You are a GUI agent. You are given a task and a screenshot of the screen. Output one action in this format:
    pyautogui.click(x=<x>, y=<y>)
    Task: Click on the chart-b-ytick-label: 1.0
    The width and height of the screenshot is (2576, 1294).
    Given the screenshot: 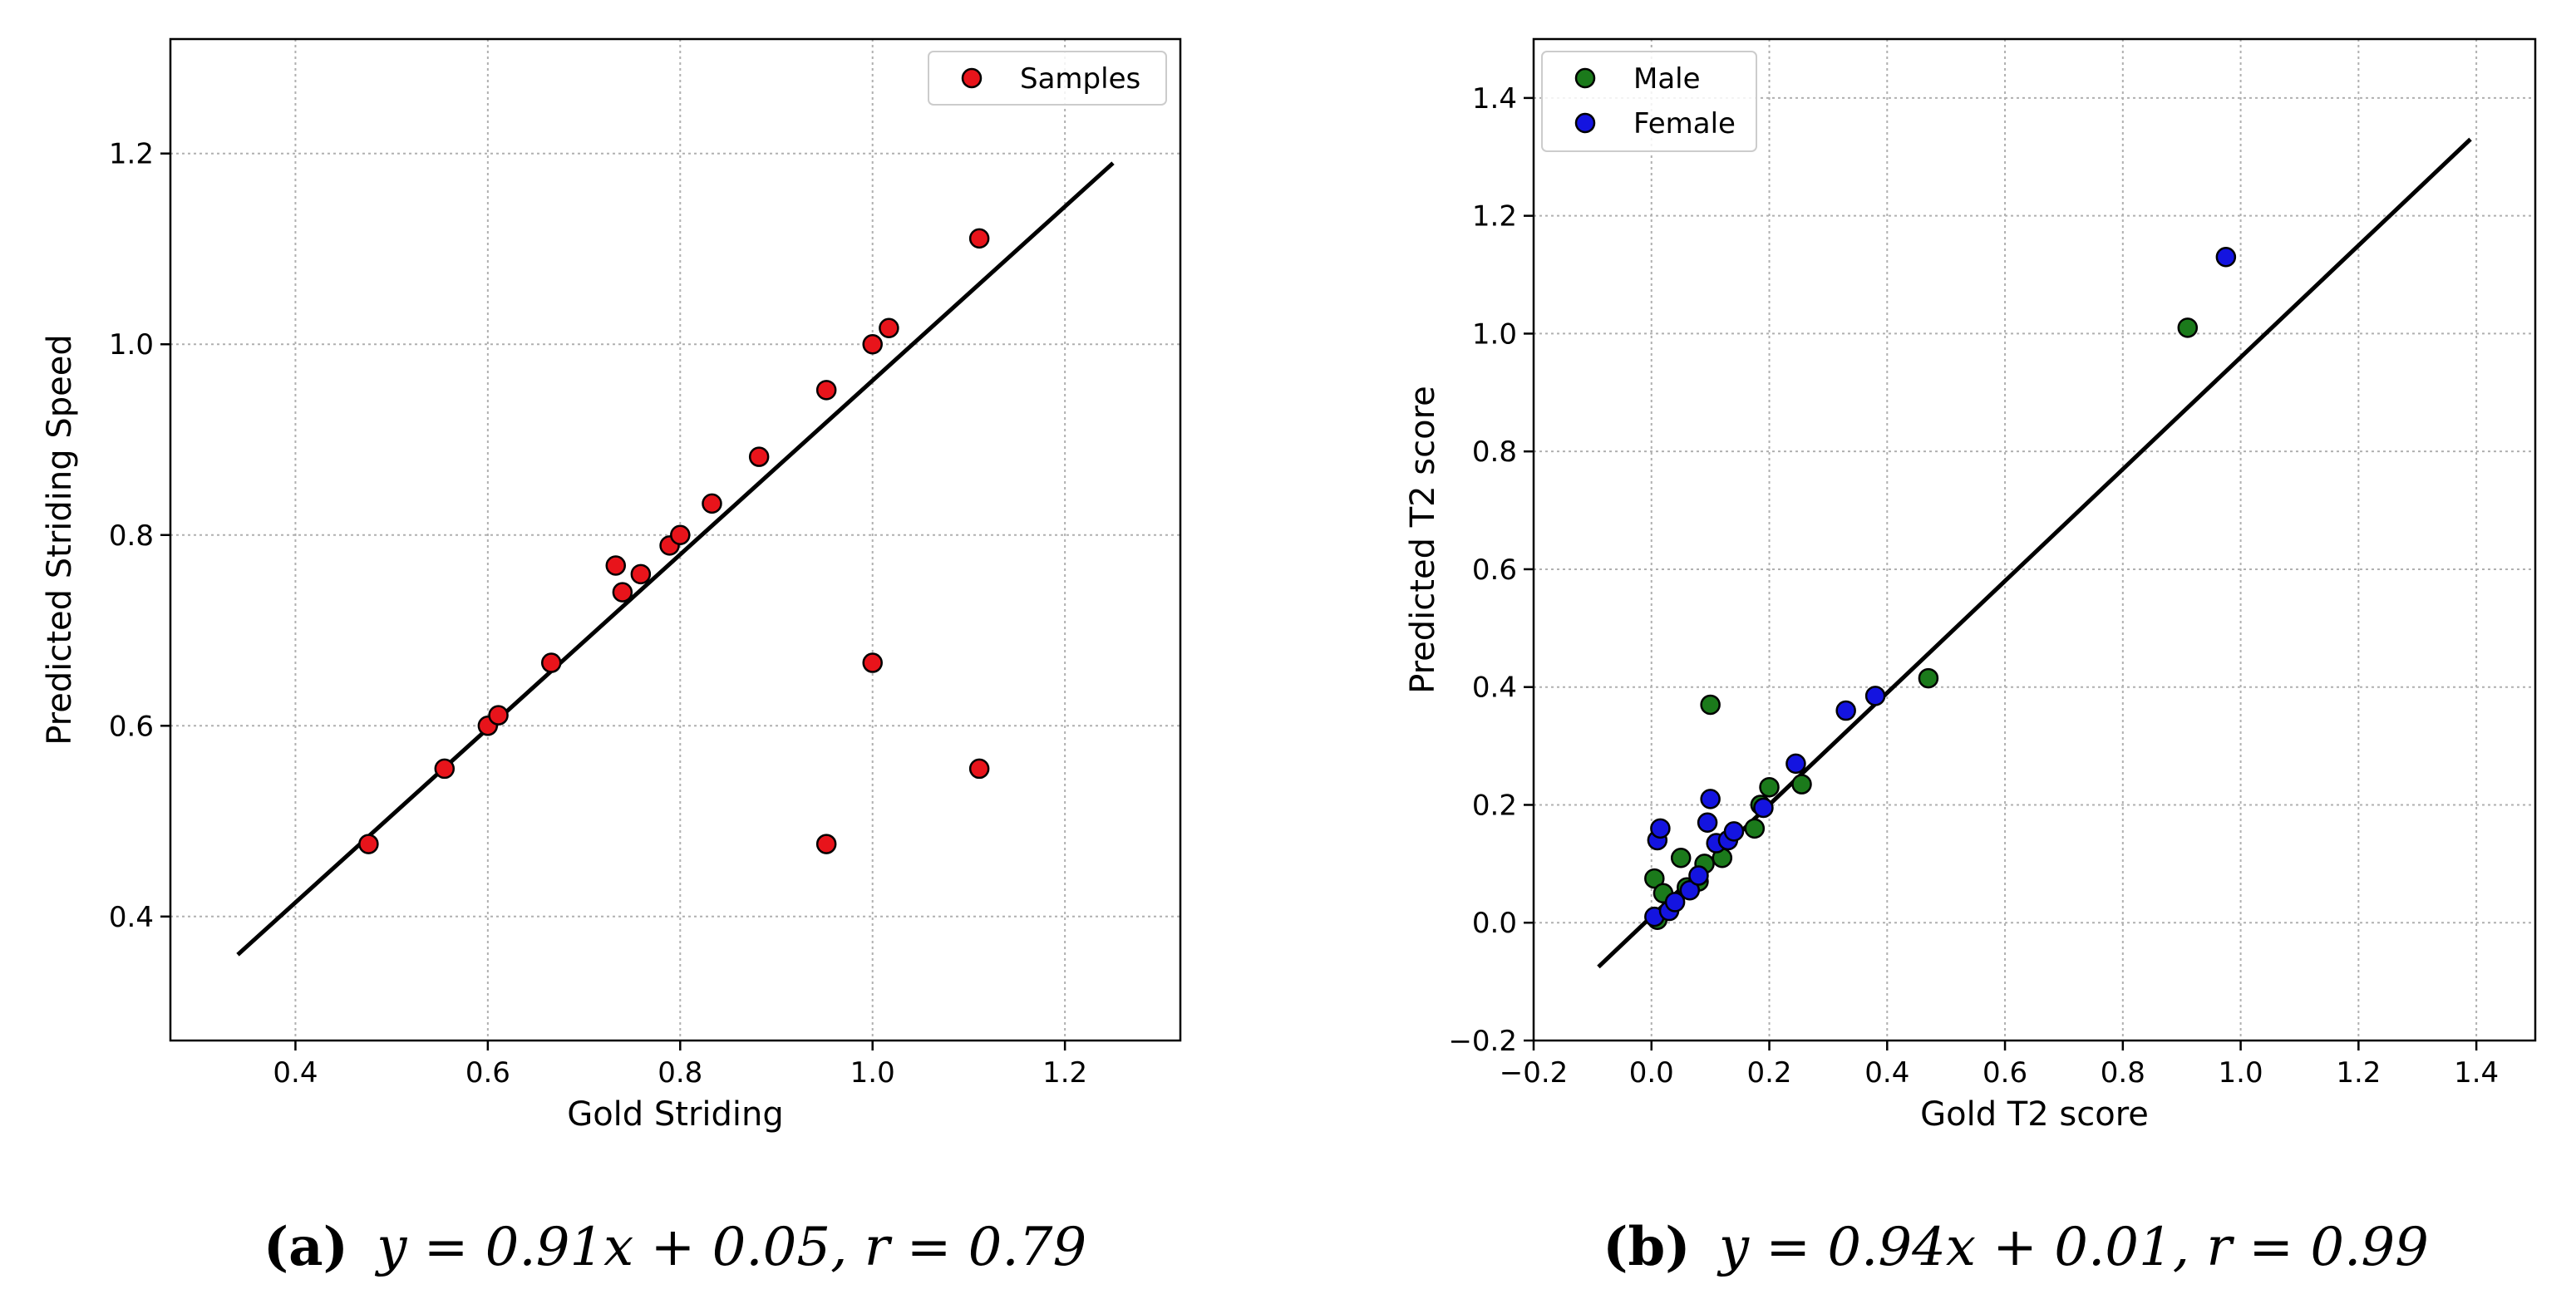 What is the action you would take?
    pyautogui.click(x=1494, y=334)
    